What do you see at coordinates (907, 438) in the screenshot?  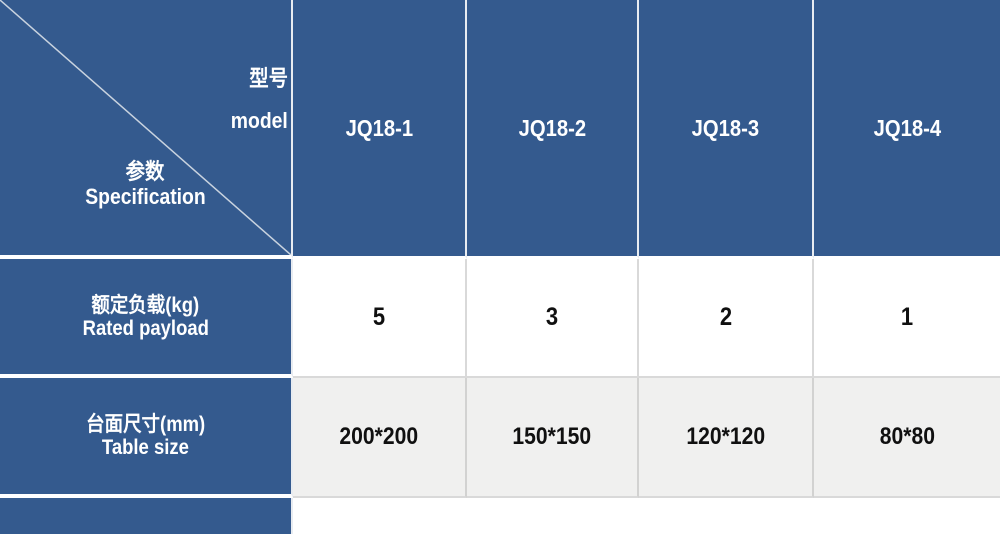 I see `table-size-value-jq18-4: 80*80` at bounding box center [907, 438].